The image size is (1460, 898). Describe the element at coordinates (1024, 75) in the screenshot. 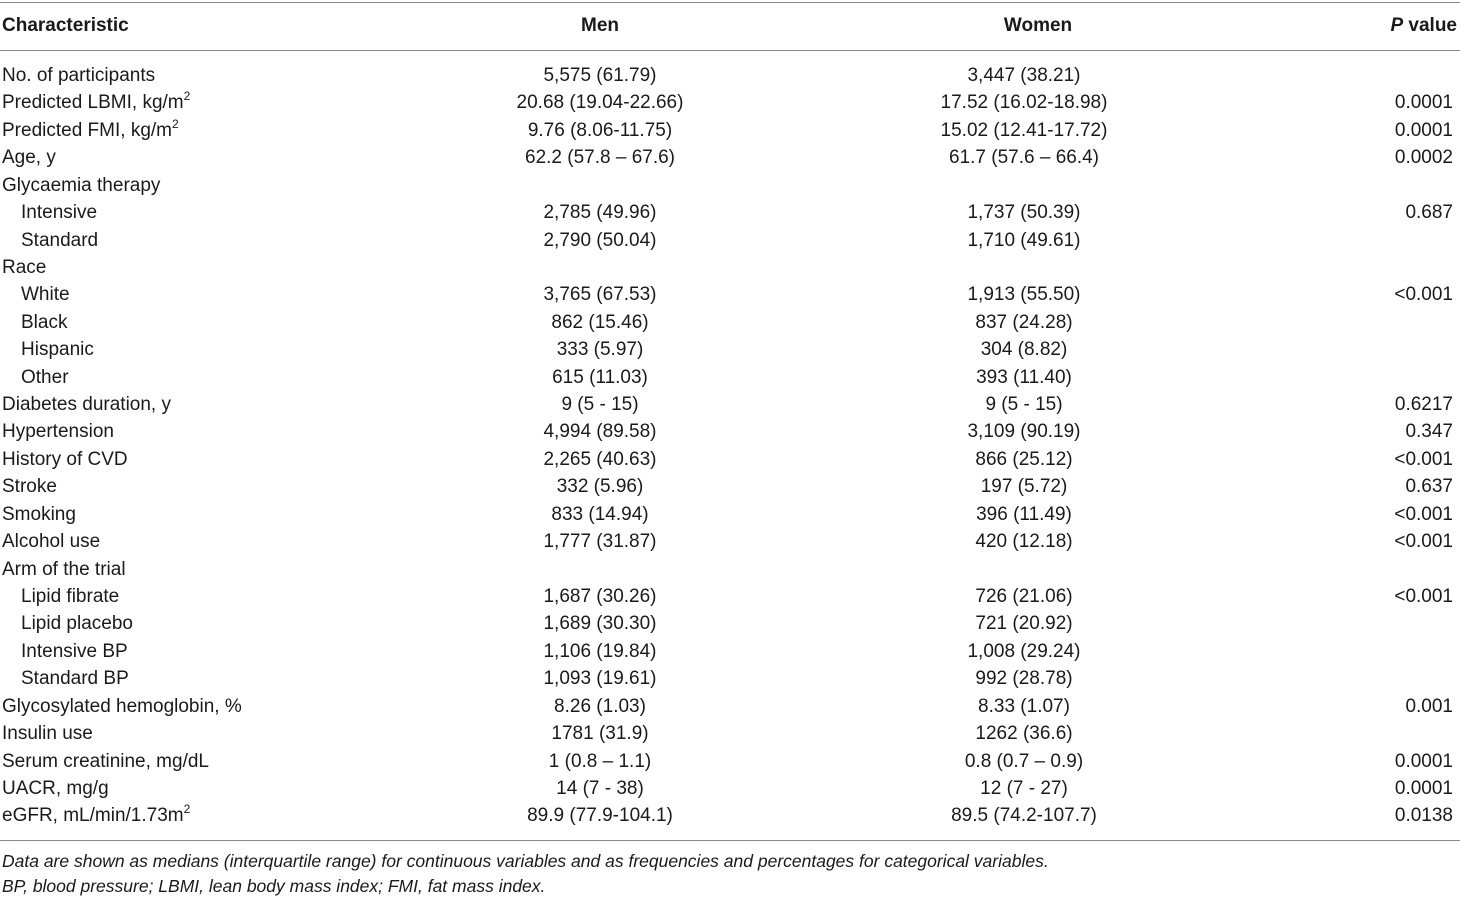

I see `row-women-value: 3,447 (38.21)` at that location.